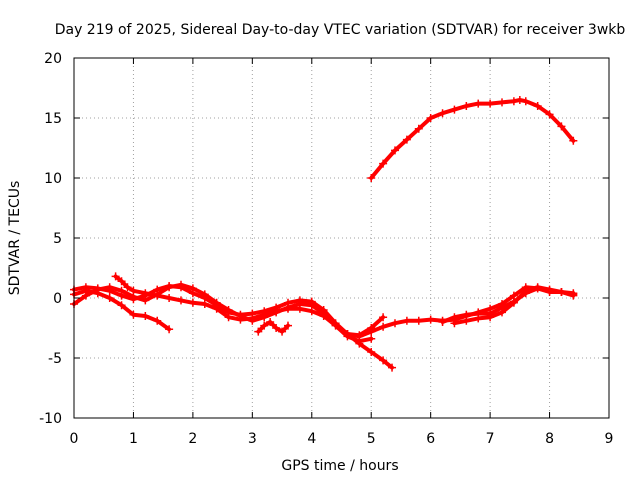 This screenshot has height=480, width=640. Describe the element at coordinates (430, 439) in the screenshot. I see `x-tick-label: 6` at that location.